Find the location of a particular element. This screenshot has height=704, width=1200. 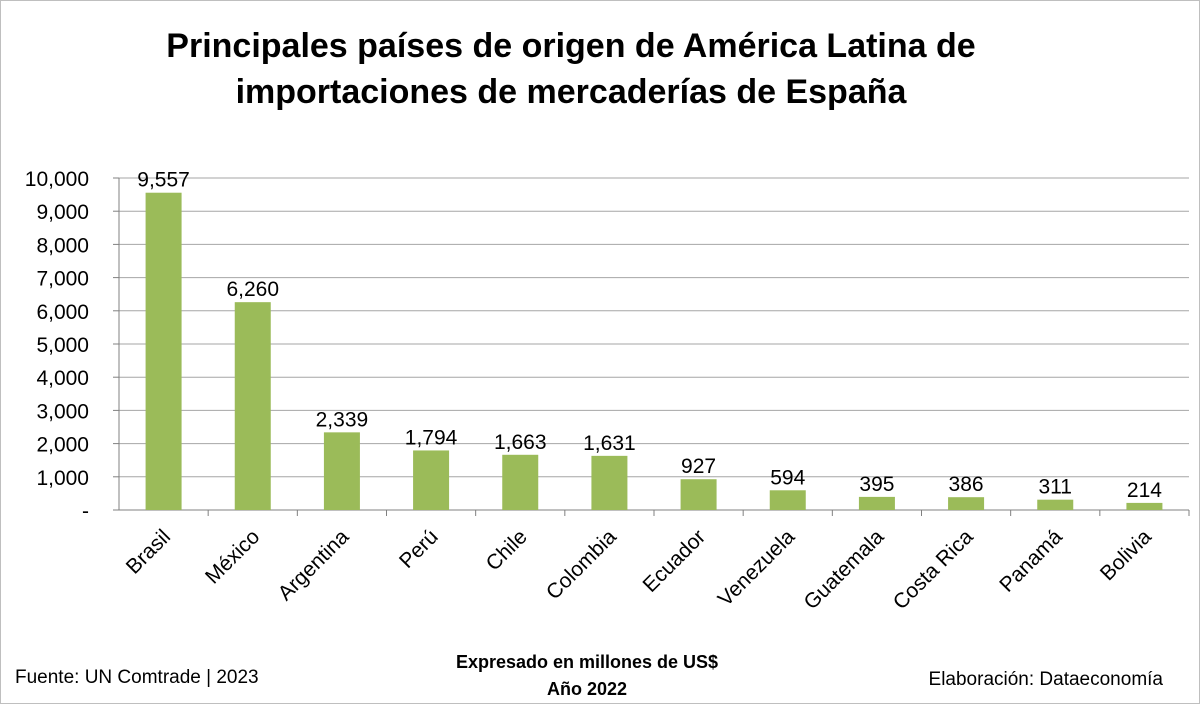

x-tick-label: Perú is located at coordinates (419, 549).